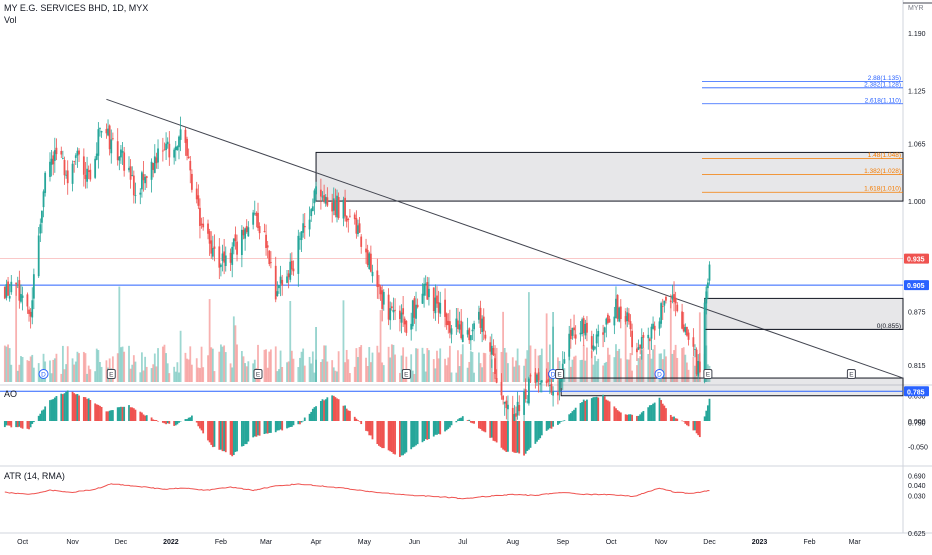 The height and width of the screenshot is (555, 932). Describe the element at coordinates (34, 476) in the screenshot. I see `atr-pane-title: ATR (14, RMA)` at that location.